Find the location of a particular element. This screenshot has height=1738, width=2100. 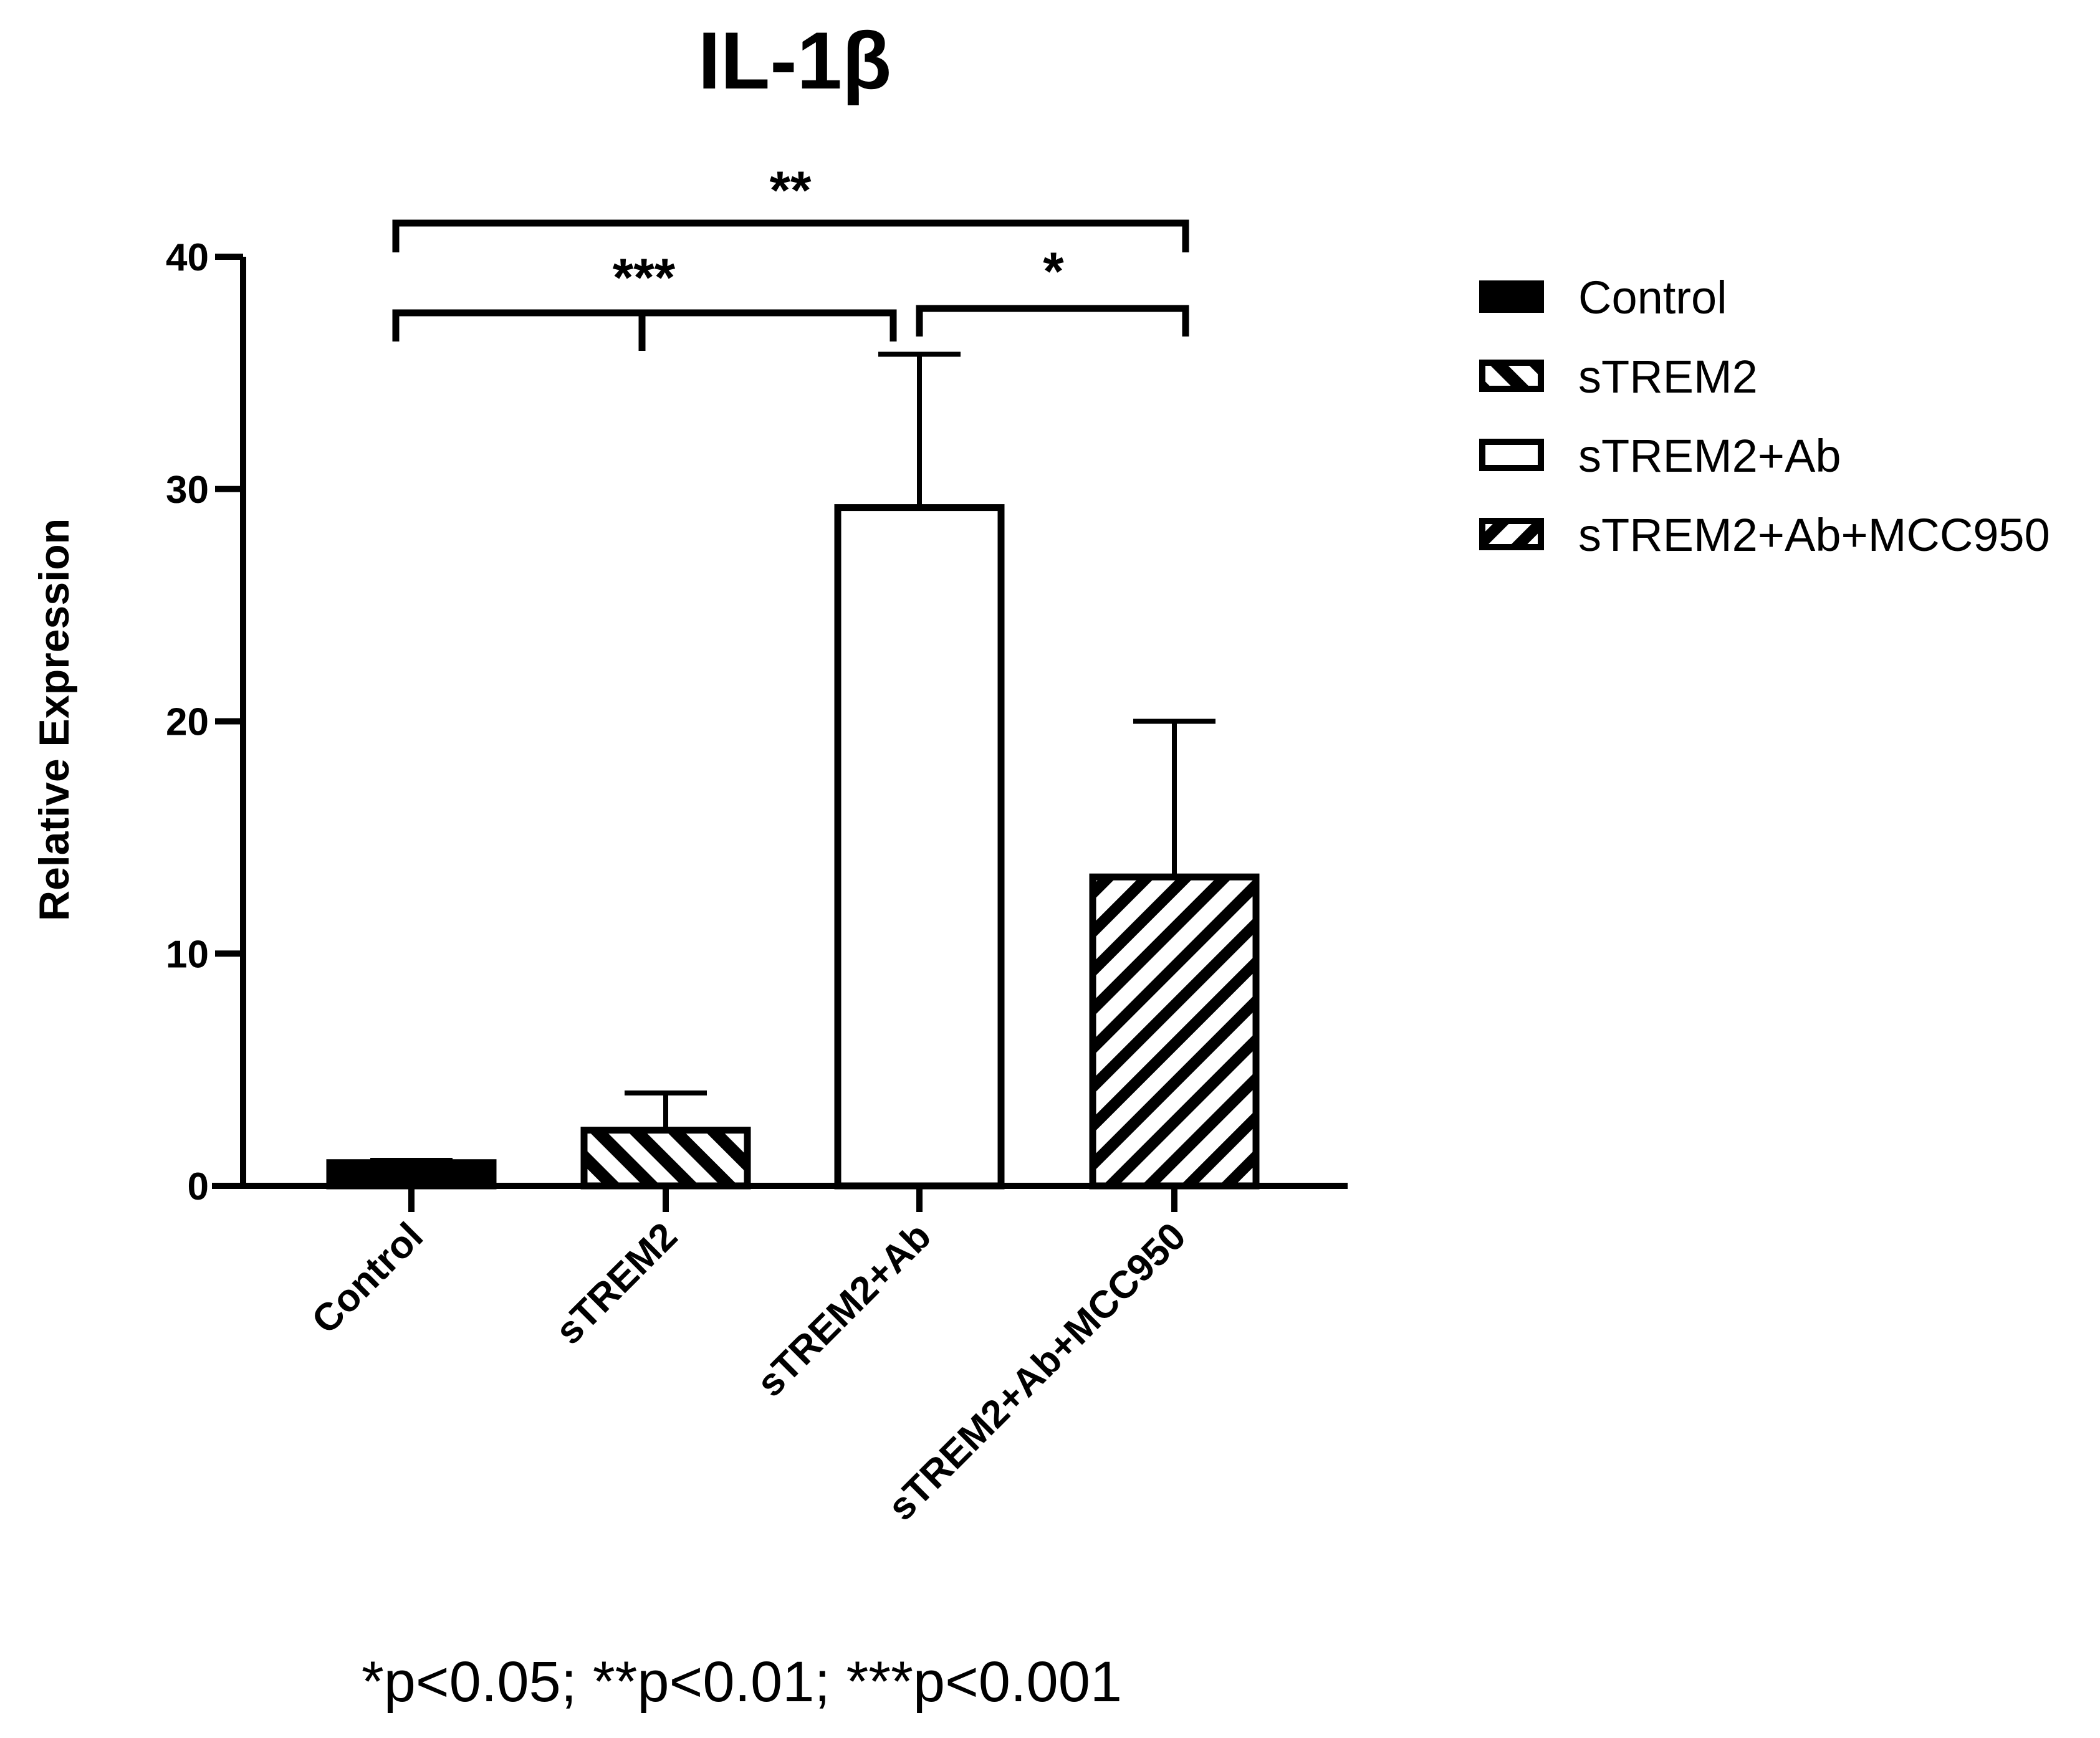

y-tick-label: 30 is located at coordinates (188, 490).